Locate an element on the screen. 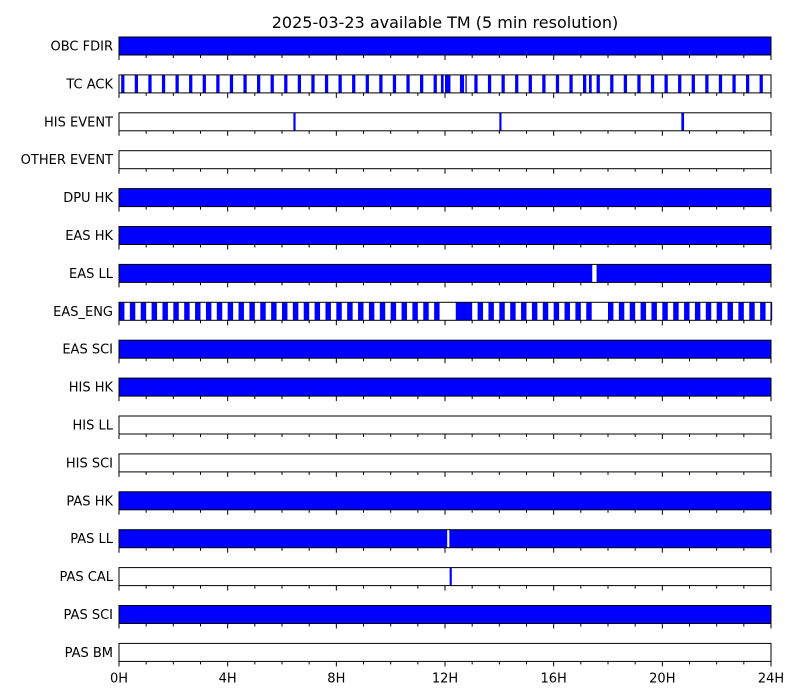  row: EAS SCI is located at coordinates (417, 351).